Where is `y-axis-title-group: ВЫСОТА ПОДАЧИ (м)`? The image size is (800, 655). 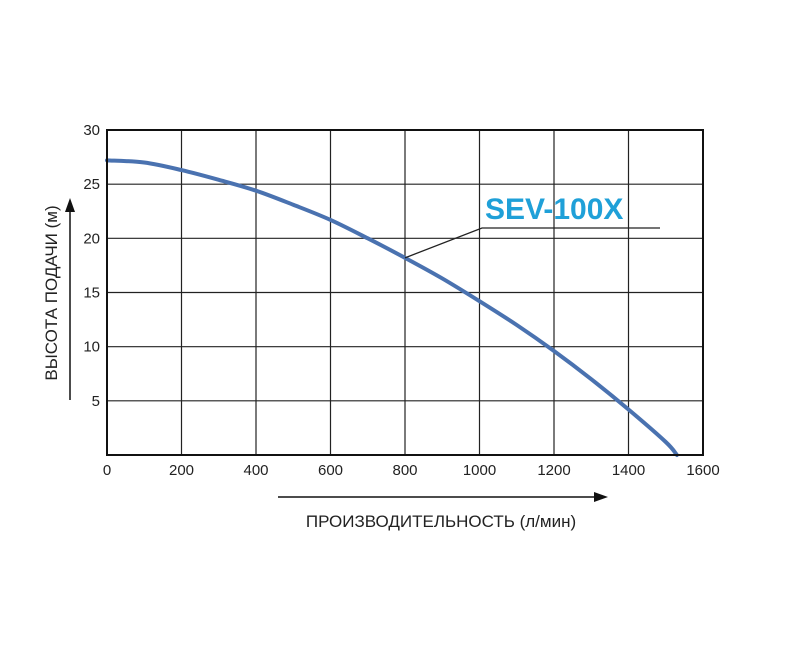
y-axis-title-group: ВЫСОТА ПОДАЧИ (м) is located at coordinates (58, 299).